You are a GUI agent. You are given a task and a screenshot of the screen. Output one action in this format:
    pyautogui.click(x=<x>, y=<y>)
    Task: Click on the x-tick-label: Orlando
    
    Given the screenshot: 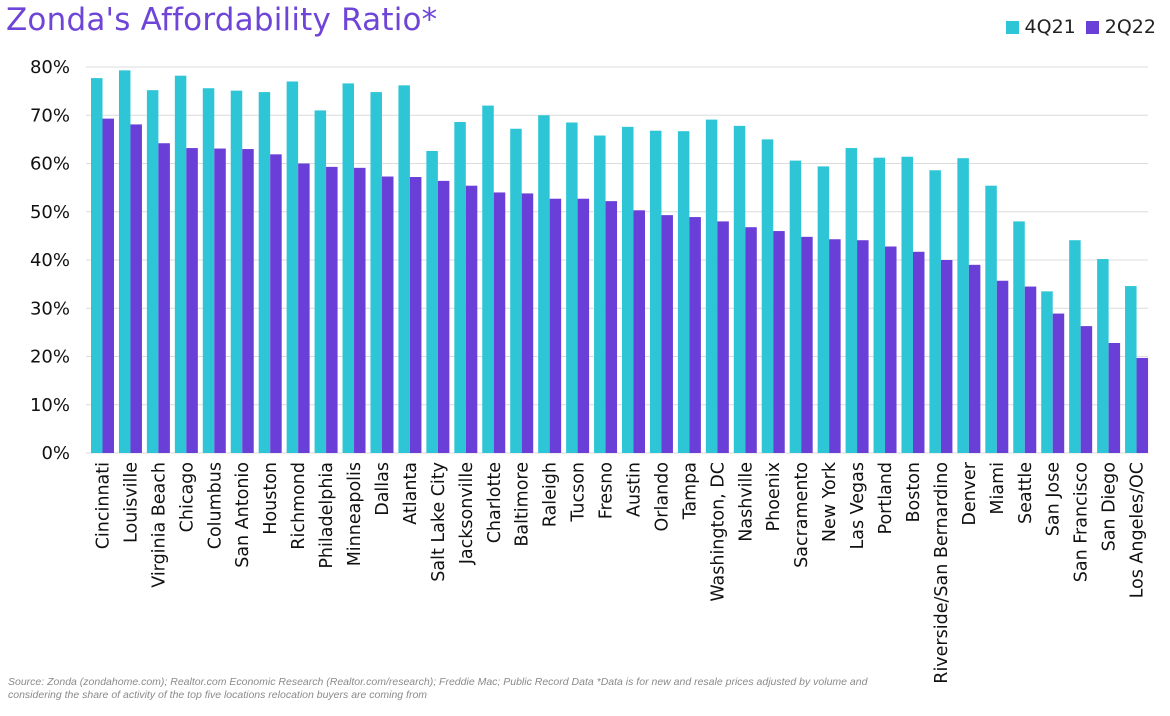 What is the action you would take?
    pyautogui.click(x=662, y=496)
    